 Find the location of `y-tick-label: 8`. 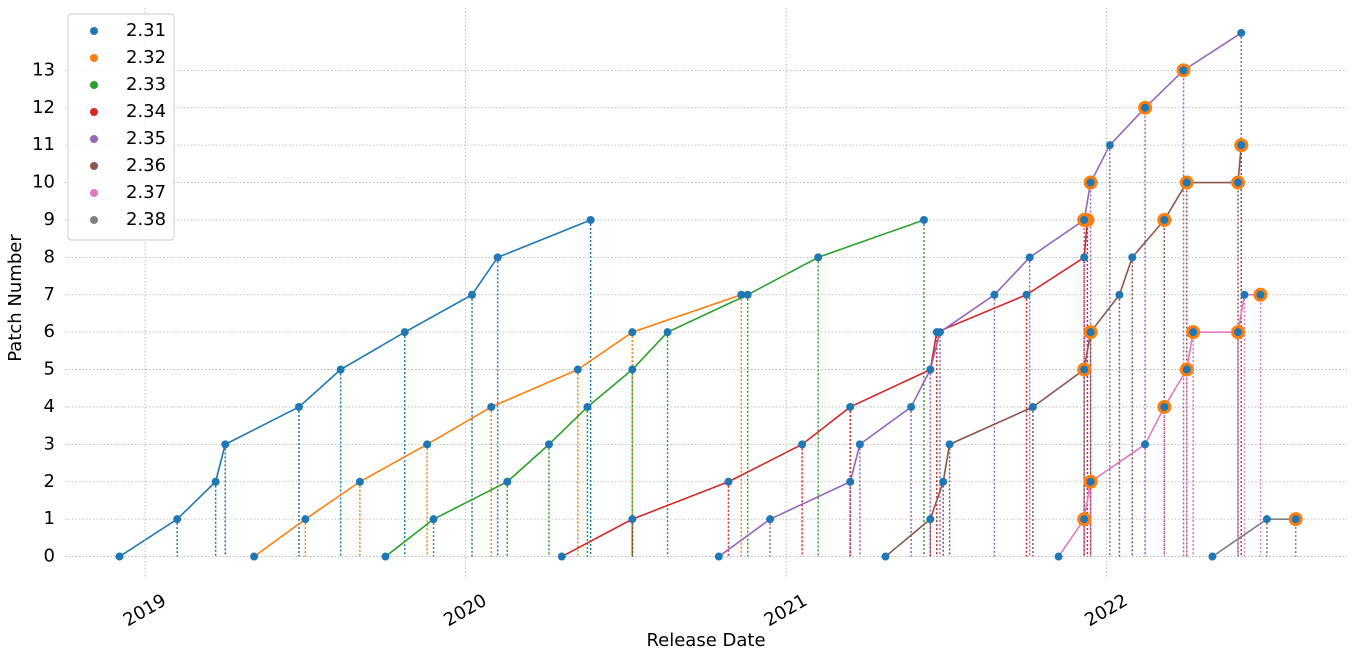

y-tick-label: 8 is located at coordinates (49, 256).